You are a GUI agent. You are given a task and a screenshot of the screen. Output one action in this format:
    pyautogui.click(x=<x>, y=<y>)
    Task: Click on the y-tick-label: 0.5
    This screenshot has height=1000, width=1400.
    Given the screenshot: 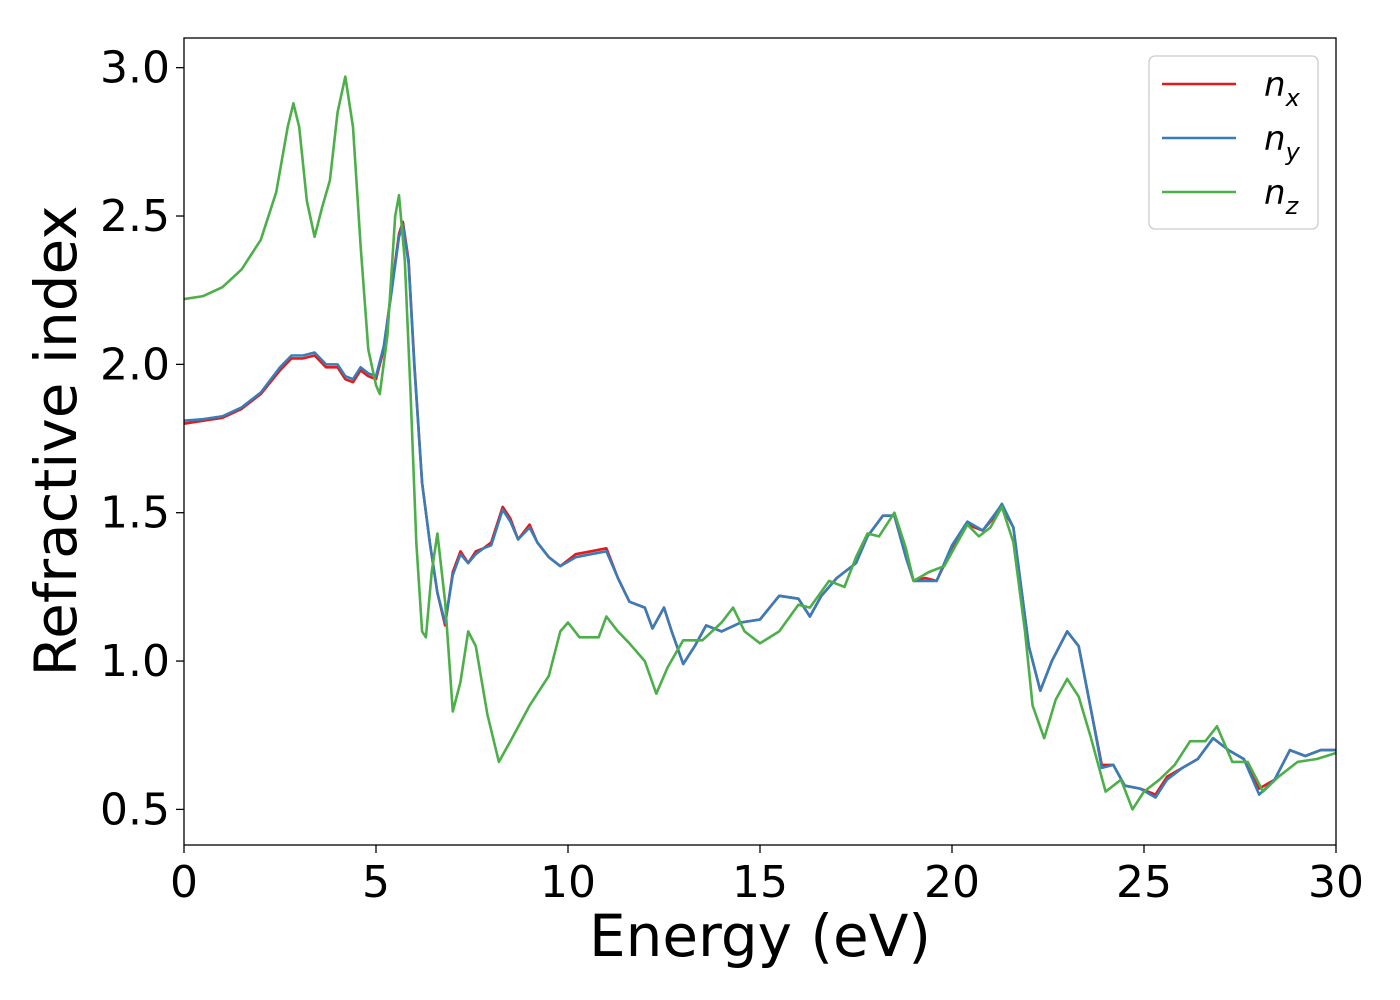 What is the action you would take?
    pyautogui.click(x=135, y=809)
    